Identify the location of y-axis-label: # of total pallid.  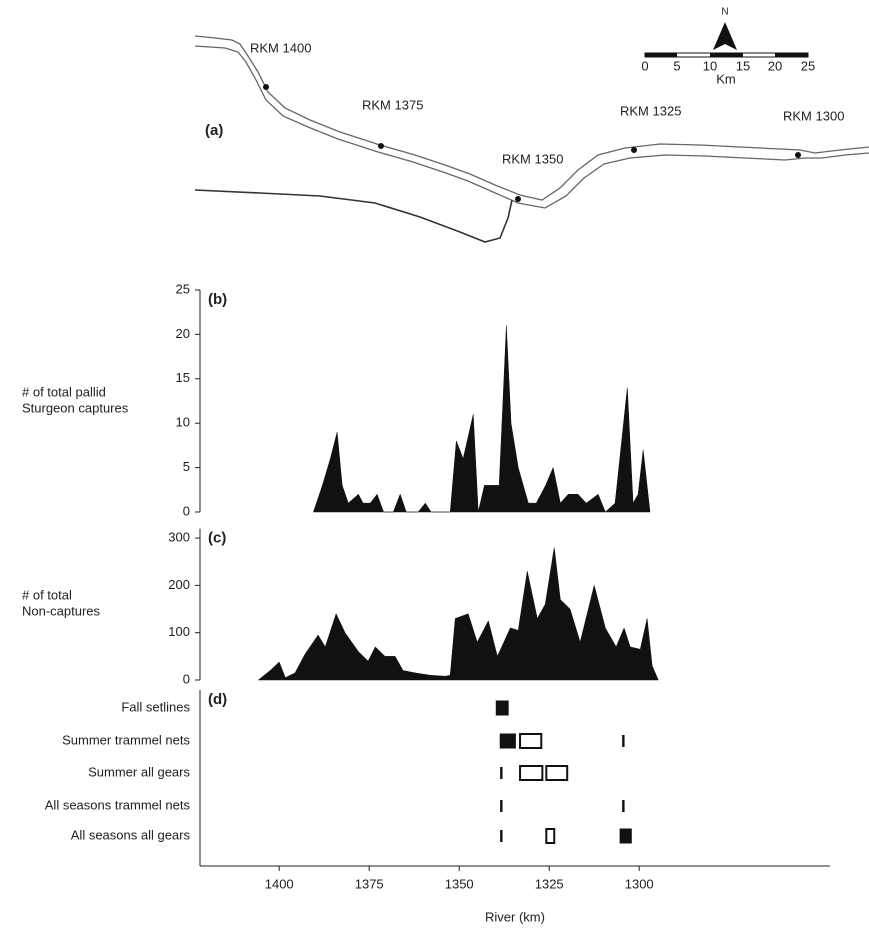
(64, 391).